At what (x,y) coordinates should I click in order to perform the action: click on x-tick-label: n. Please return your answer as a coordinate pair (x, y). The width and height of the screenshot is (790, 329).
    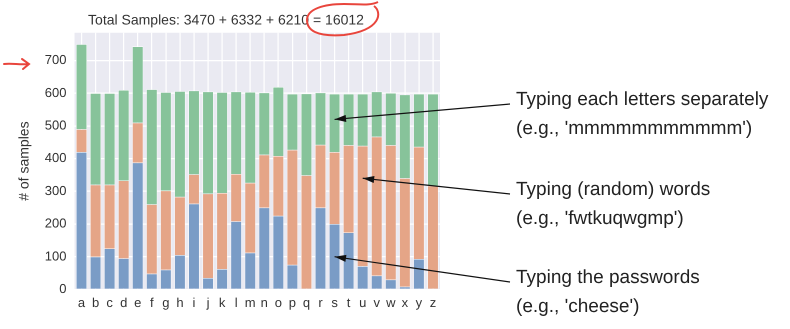
    Looking at the image, I should click on (264, 302).